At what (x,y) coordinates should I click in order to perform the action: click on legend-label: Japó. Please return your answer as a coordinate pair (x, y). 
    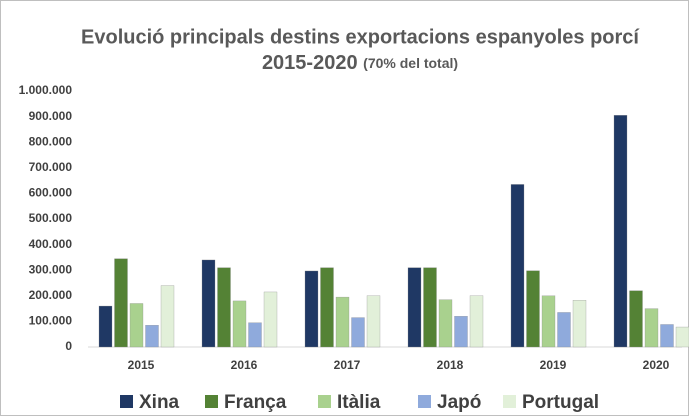
    Looking at the image, I should click on (459, 402).